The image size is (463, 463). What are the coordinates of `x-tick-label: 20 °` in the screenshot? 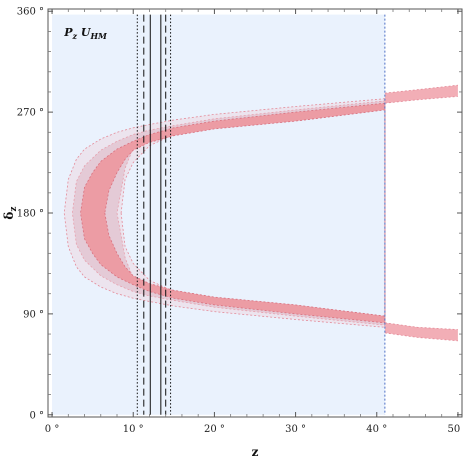 It's located at (214, 429).